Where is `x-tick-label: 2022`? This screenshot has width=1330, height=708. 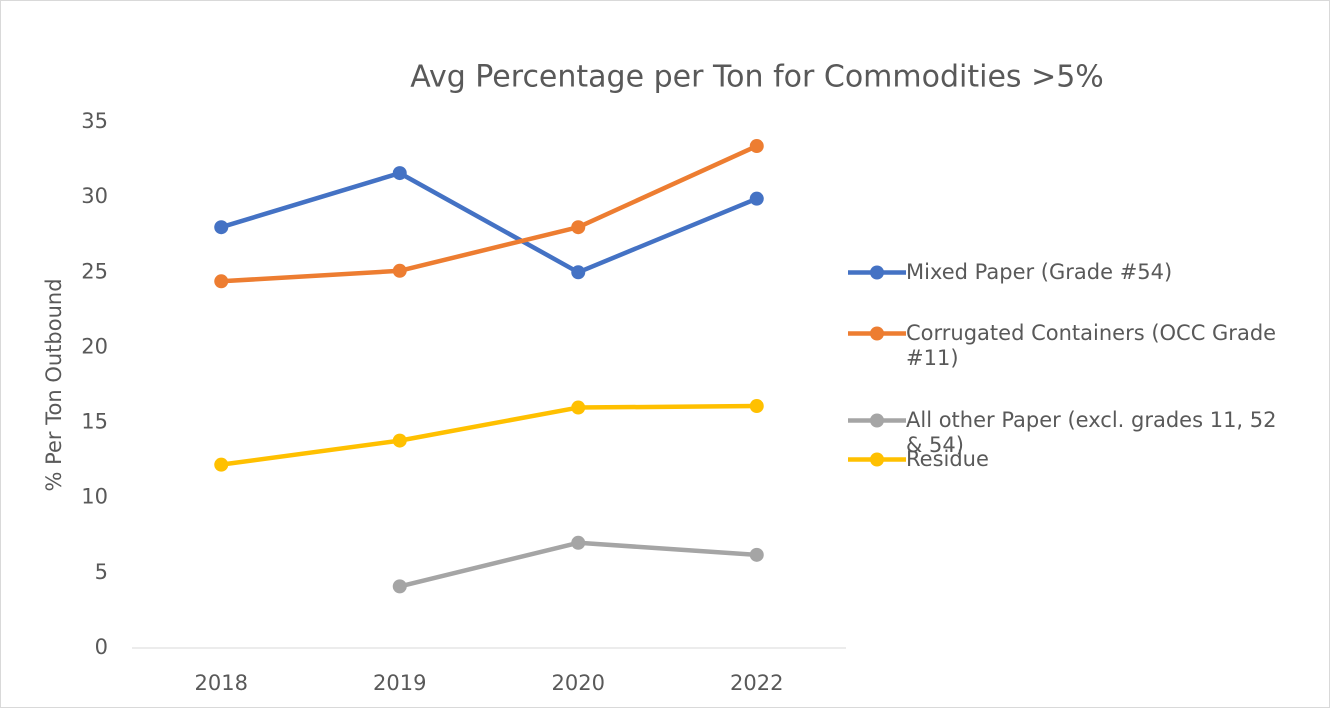 x-tick-label: 2022 is located at coordinates (756, 683).